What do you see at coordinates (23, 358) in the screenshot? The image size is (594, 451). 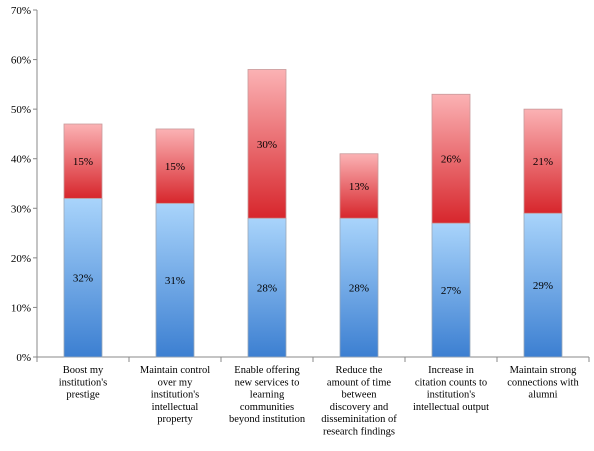 I see `y-tick-label: 0%` at bounding box center [23, 358].